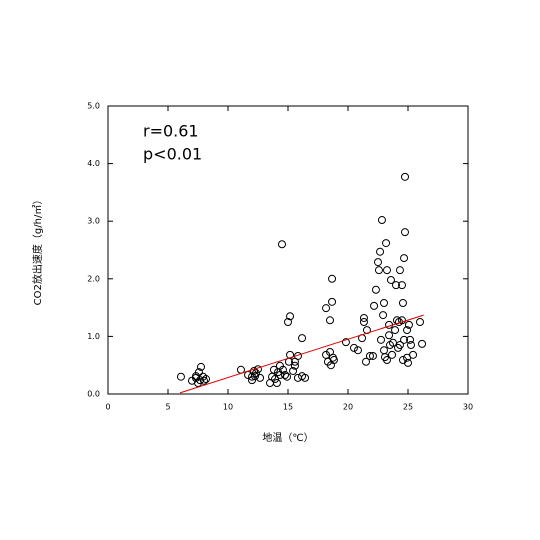 This screenshot has width=540, height=540. I want to click on annotation: p<0.01, so click(172, 154).